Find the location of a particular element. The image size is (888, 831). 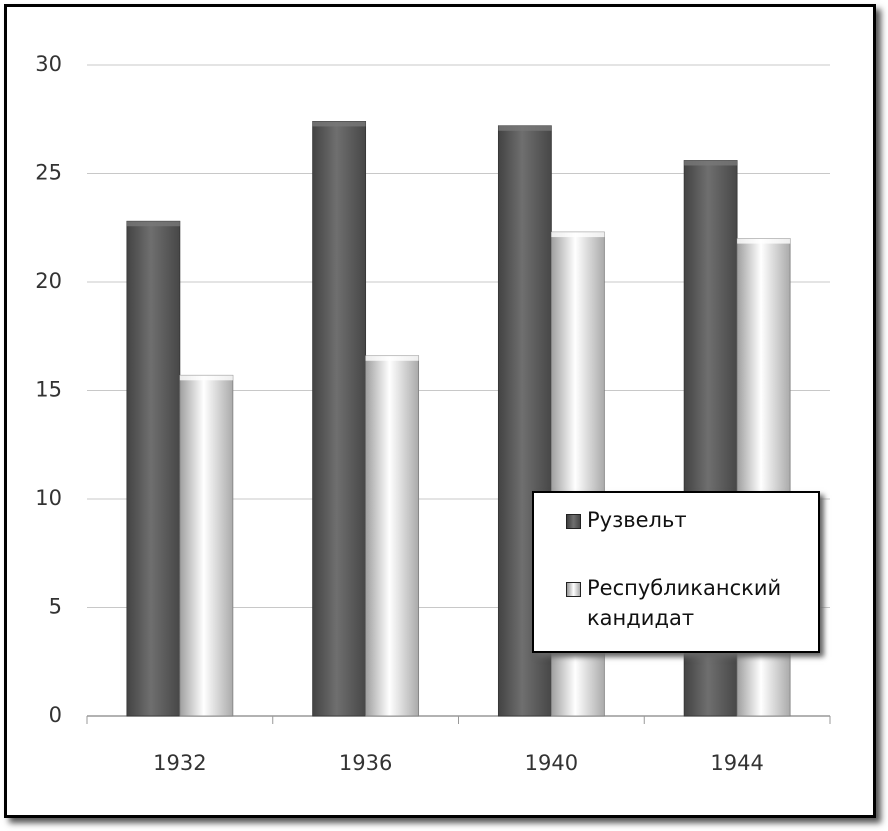

y-tick-label: 20 is located at coordinates (48, 281).